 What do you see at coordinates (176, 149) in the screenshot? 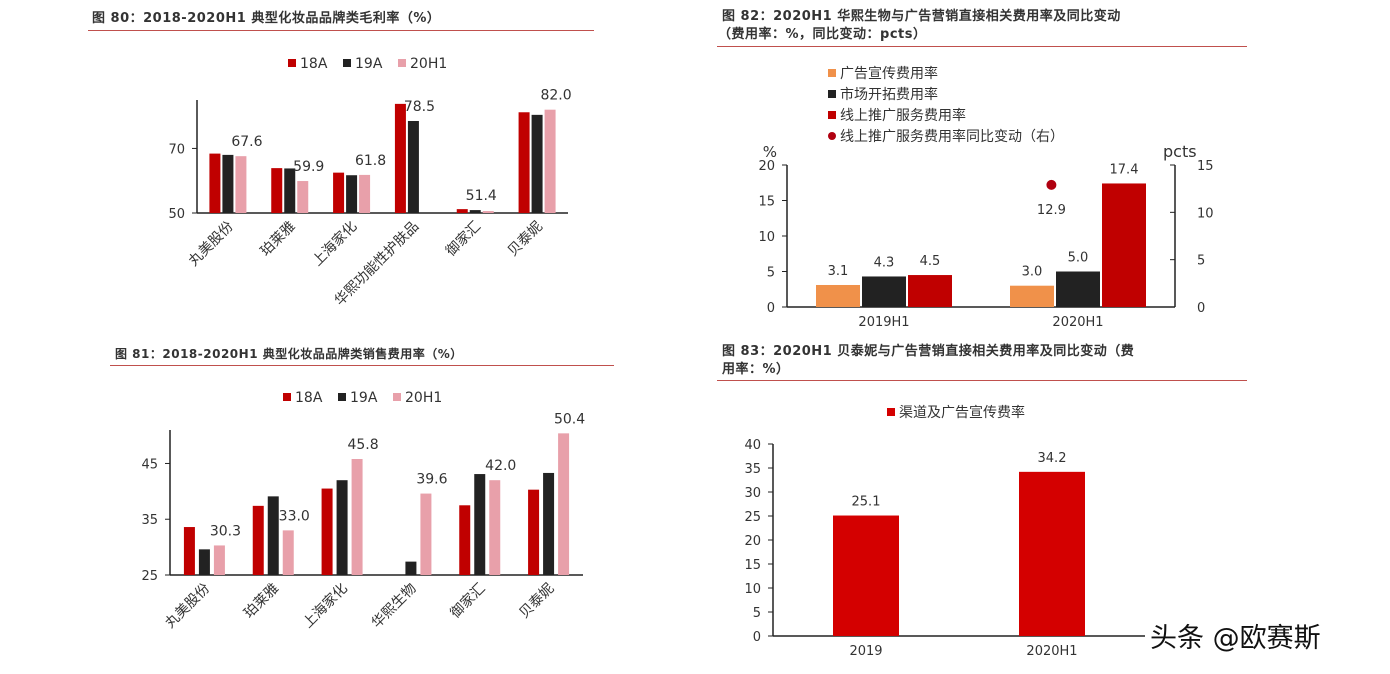
I see `fig80-y-tick-label: 70` at bounding box center [176, 149].